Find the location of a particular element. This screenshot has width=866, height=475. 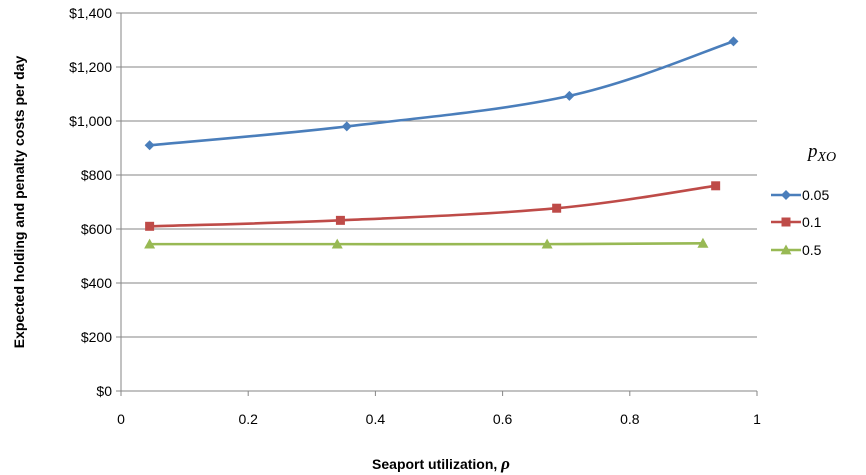

x-tick-label: 0.8 is located at coordinates (630, 419).